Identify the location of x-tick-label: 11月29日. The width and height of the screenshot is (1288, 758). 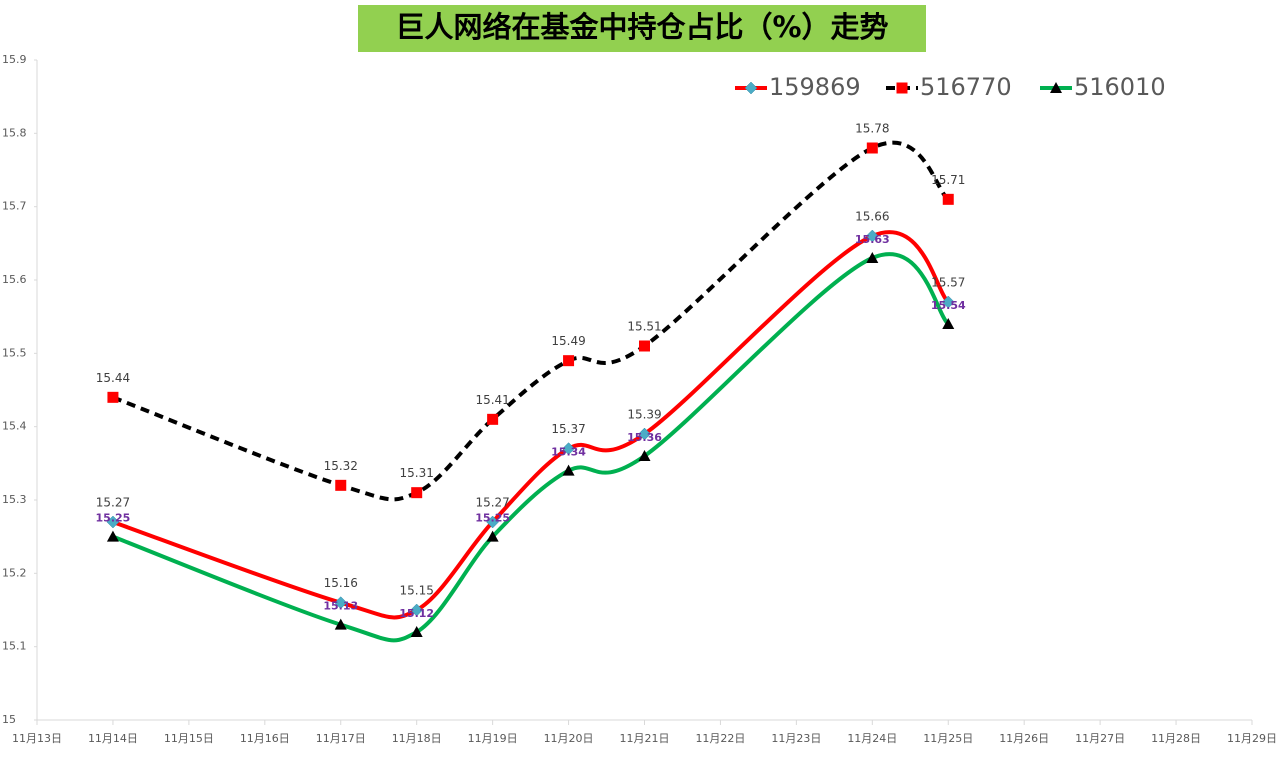
(1252, 738).